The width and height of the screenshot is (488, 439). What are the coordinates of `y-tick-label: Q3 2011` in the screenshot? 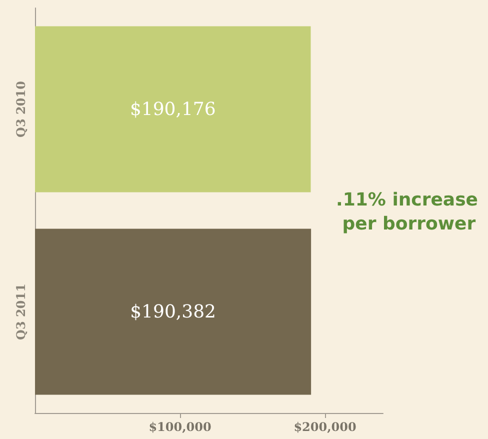 It's located at (21, 312).